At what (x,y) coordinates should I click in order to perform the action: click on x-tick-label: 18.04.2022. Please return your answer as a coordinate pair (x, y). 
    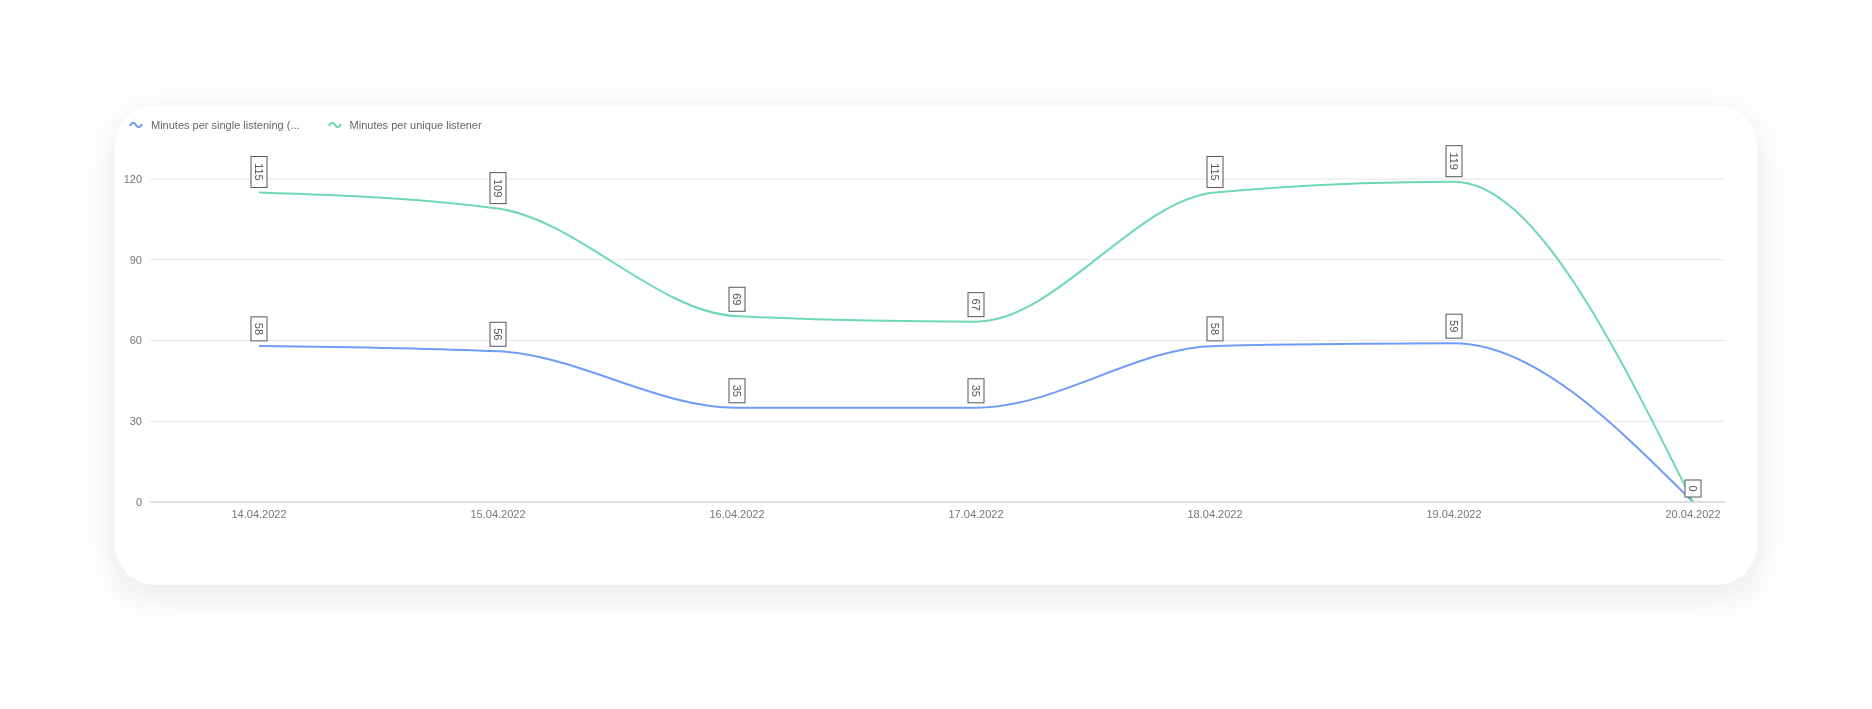
    Looking at the image, I should click on (1215, 513).